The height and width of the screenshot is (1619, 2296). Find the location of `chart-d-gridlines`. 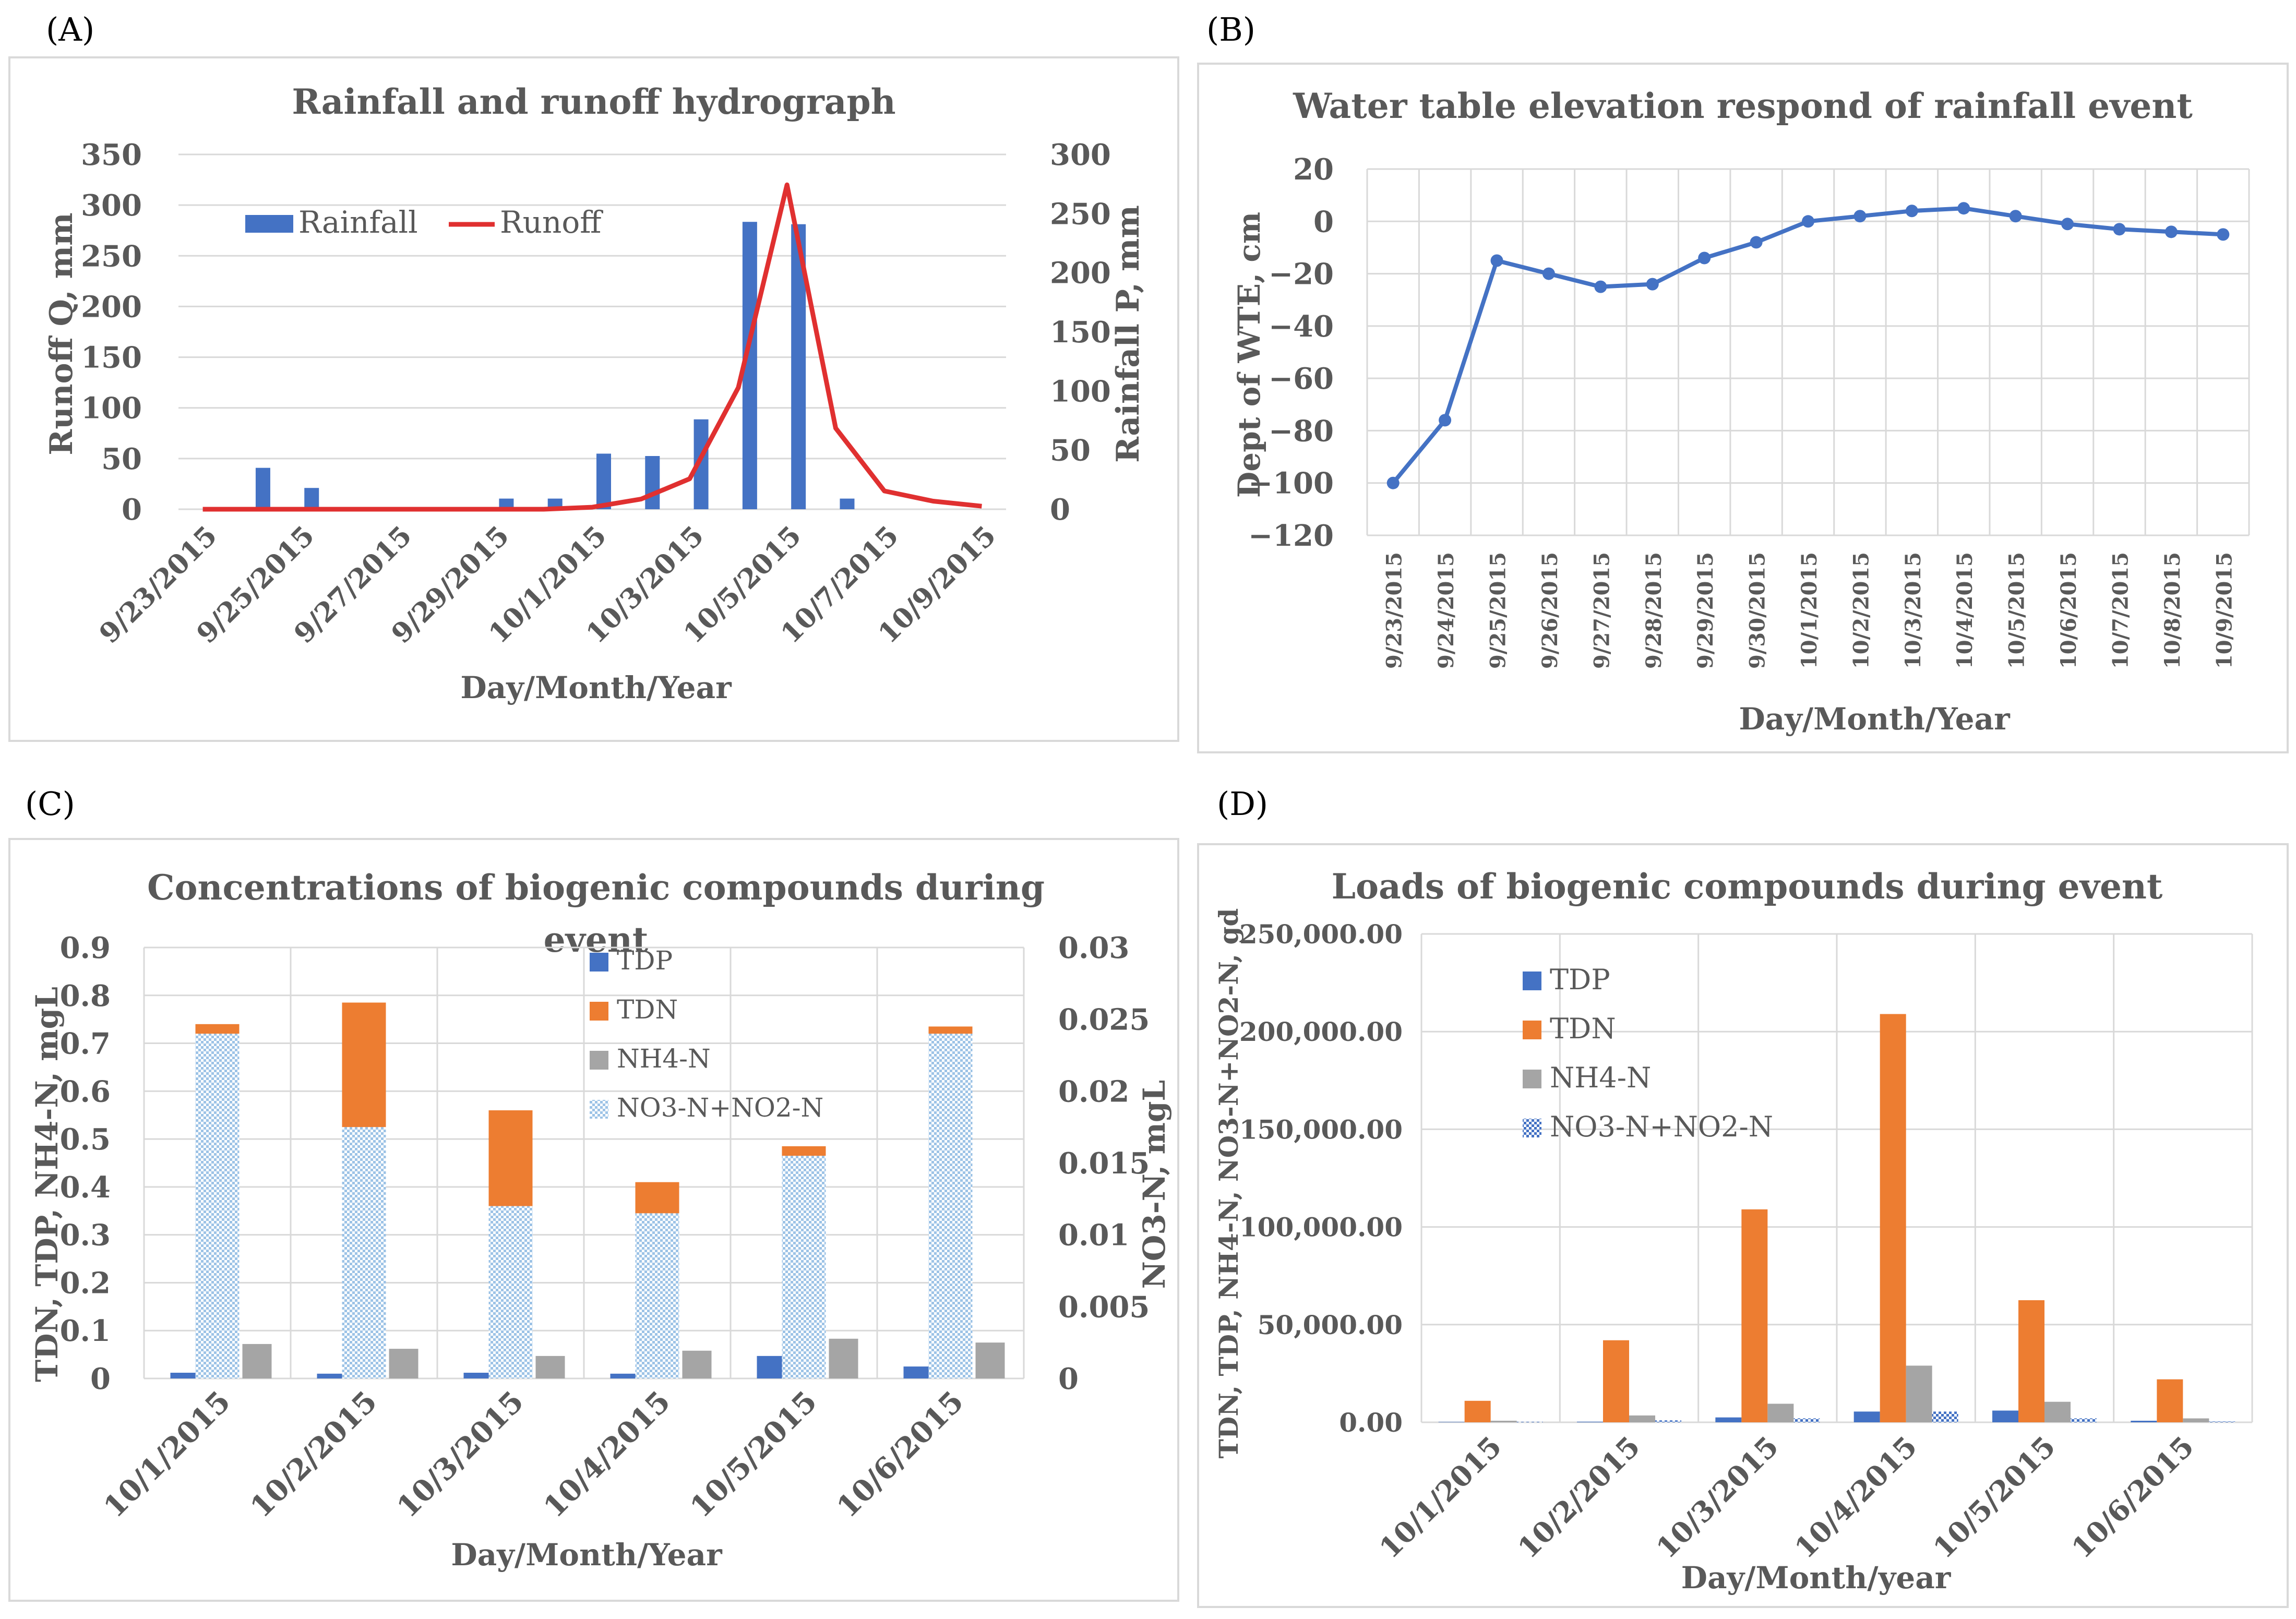

chart-d-gridlines is located at coordinates (1836, 1178).